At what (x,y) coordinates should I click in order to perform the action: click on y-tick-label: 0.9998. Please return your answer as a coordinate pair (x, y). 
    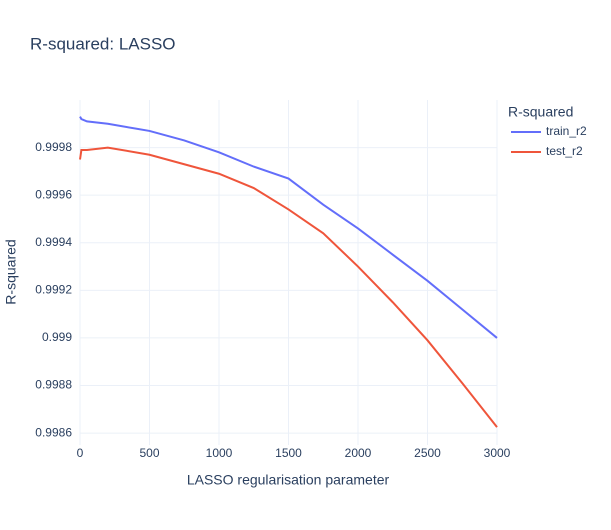
    Looking at the image, I should click on (53, 147).